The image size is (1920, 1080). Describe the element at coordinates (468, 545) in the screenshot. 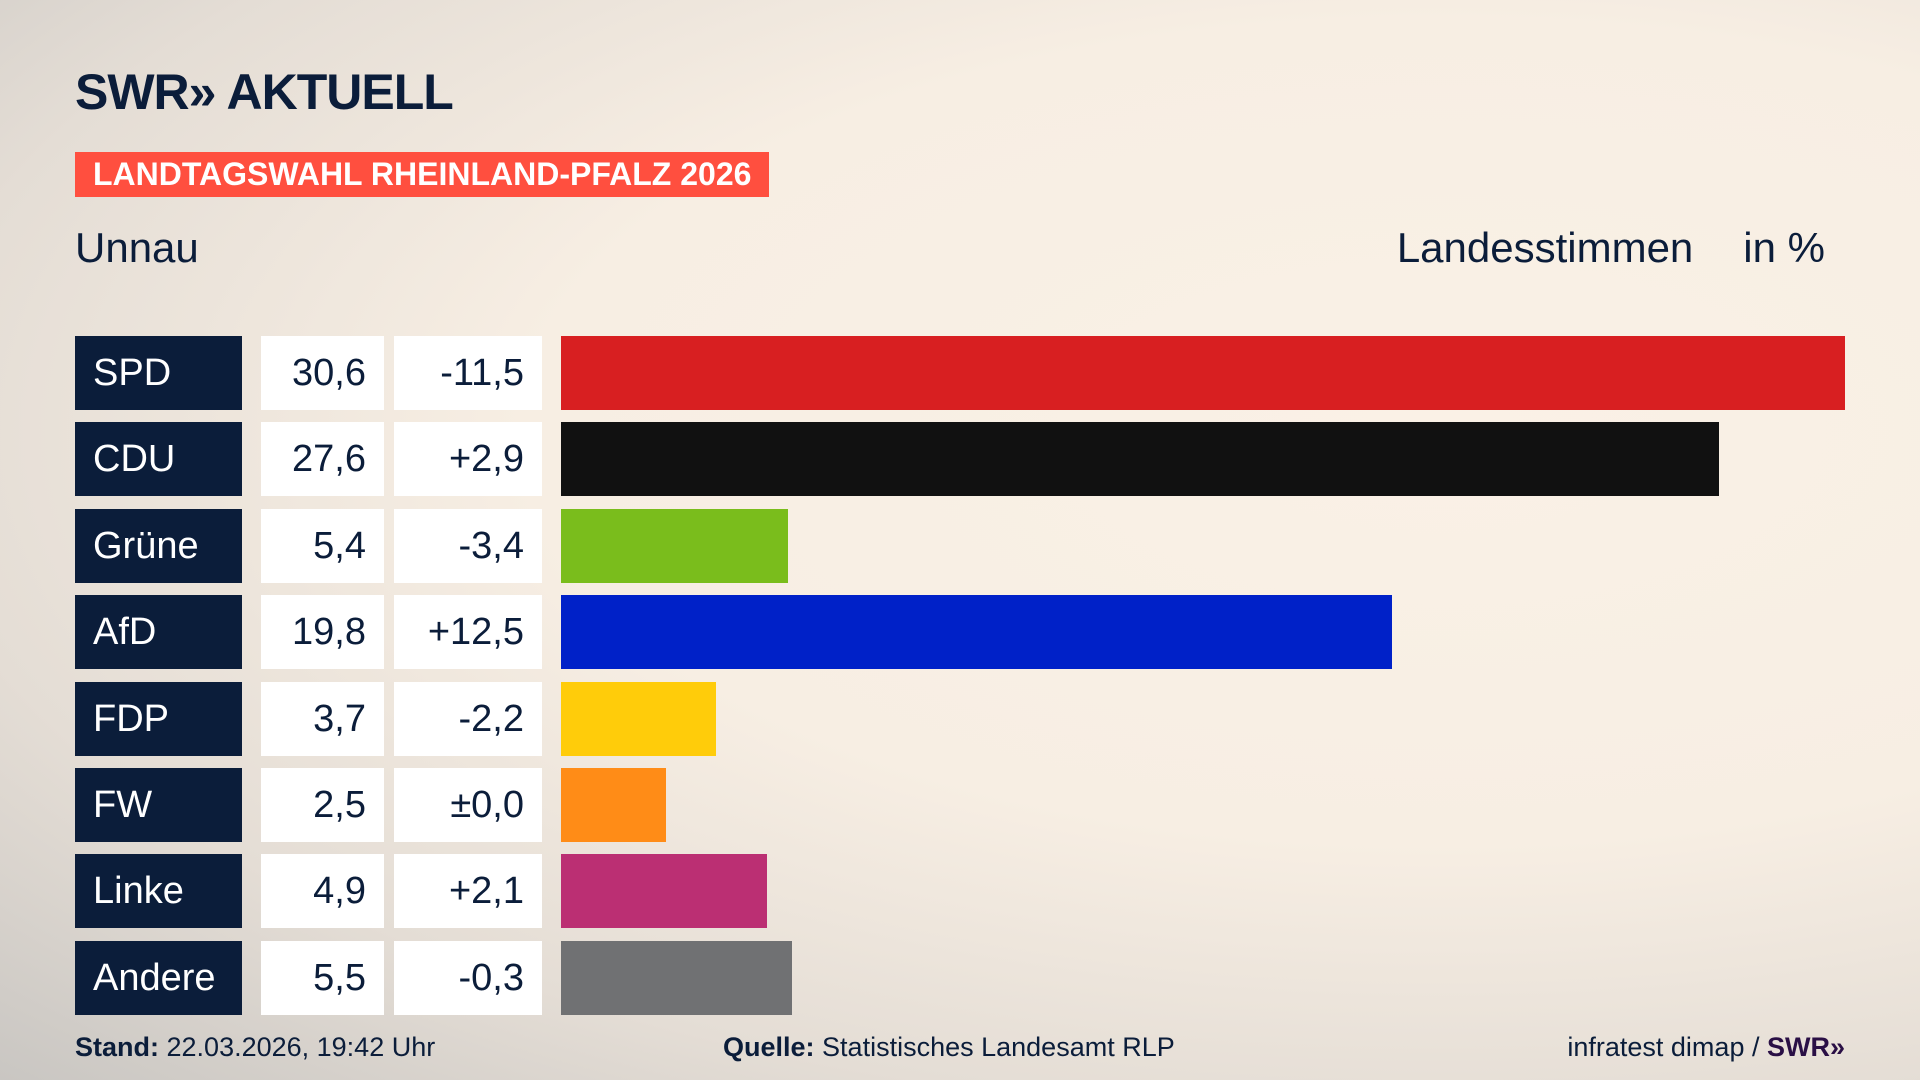

I see `diff-label: -3,4` at that location.